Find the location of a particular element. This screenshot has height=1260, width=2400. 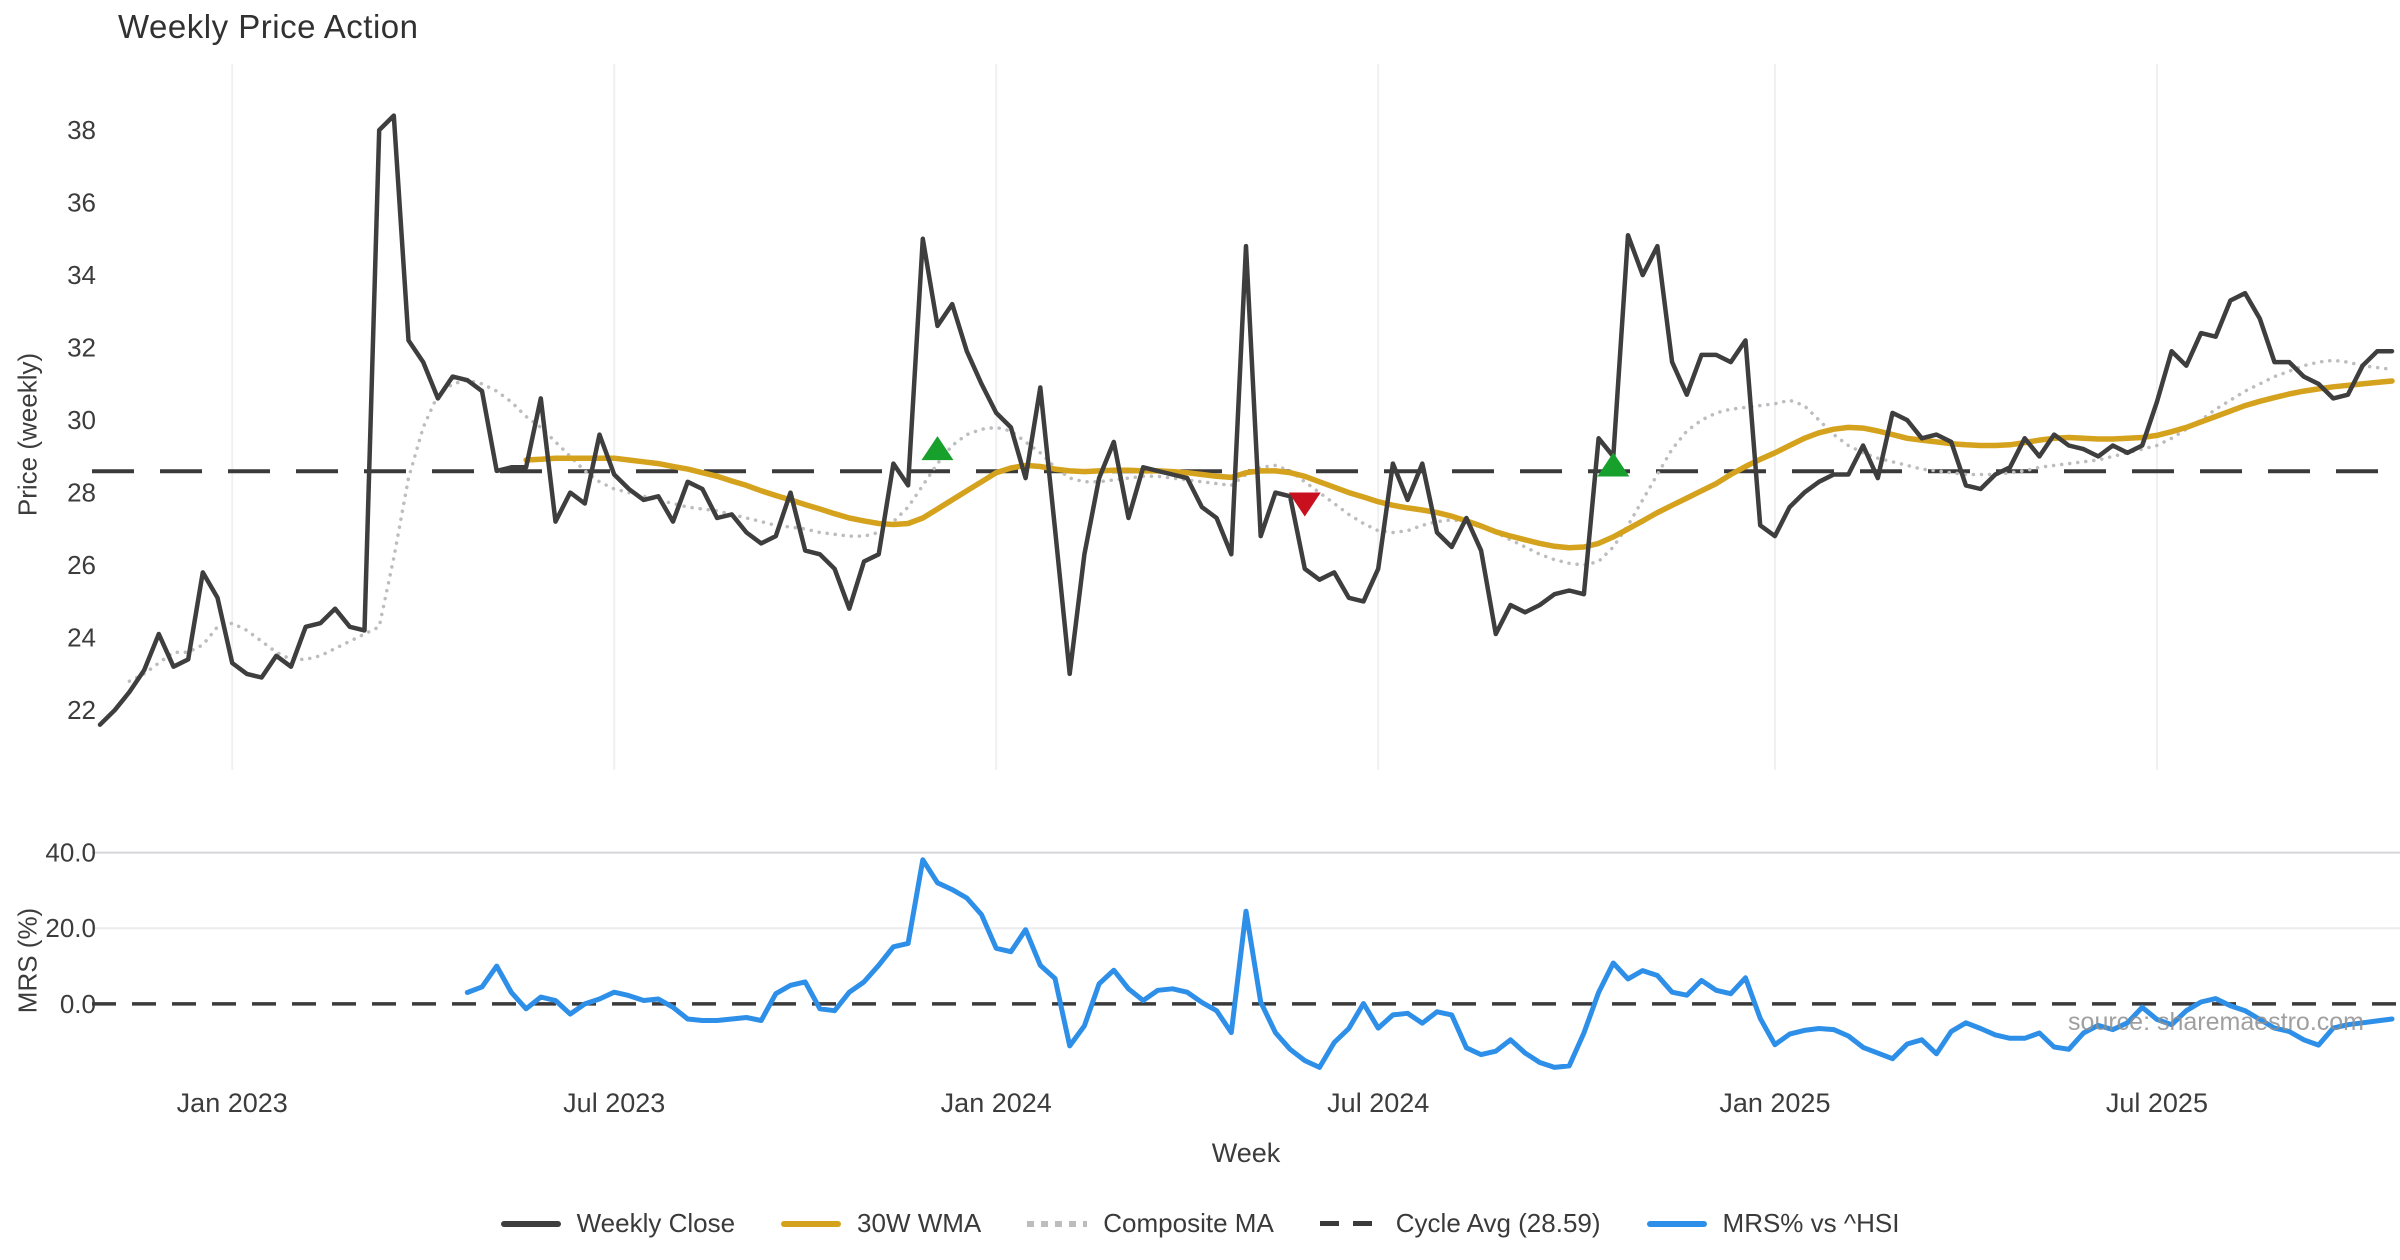

mrs-ytick-label: 20.0 is located at coordinates (70, 928).